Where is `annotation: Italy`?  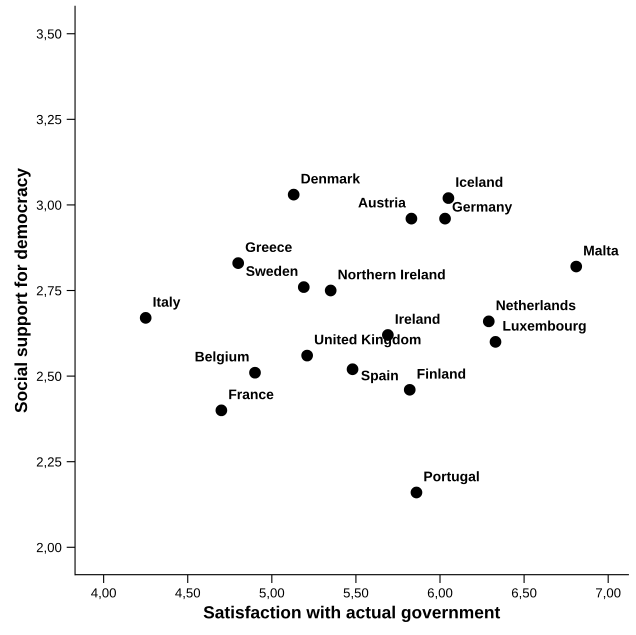
annotation: Italy is located at coordinates (167, 303).